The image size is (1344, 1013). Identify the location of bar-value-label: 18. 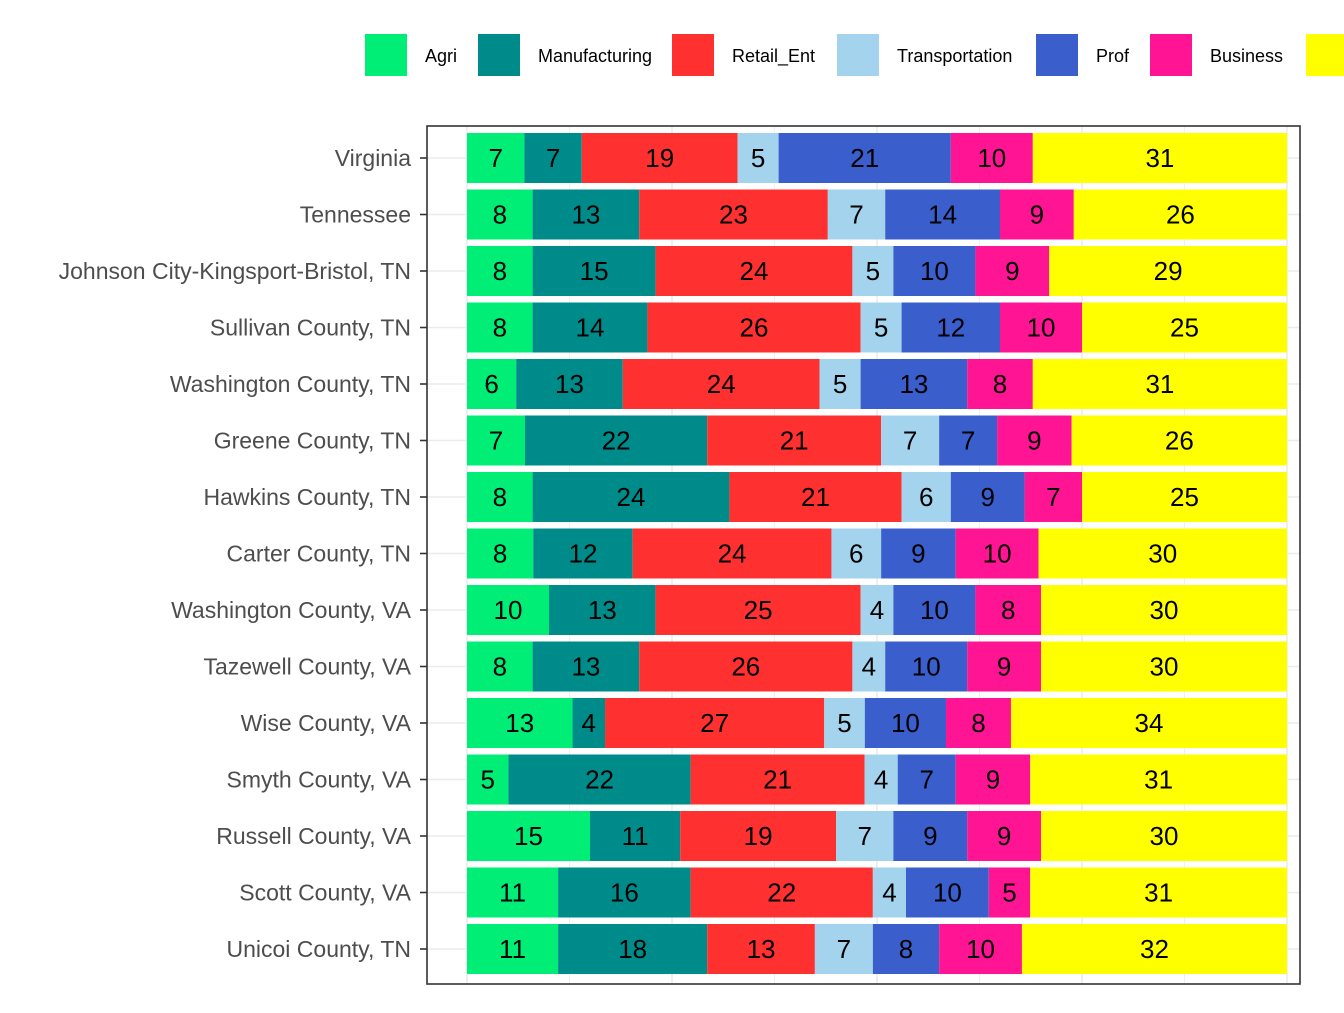
(632, 949).